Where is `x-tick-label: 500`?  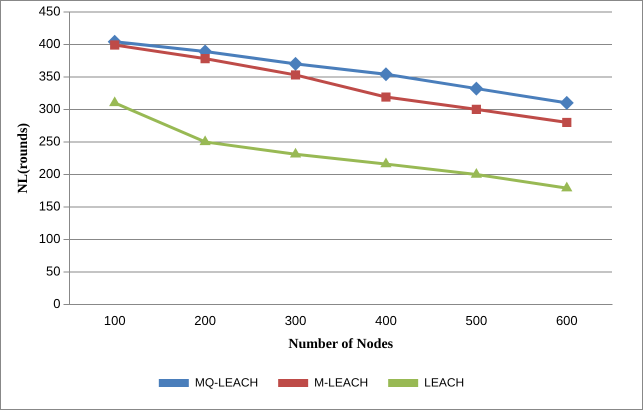
x-tick-label: 500 is located at coordinates (477, 320).